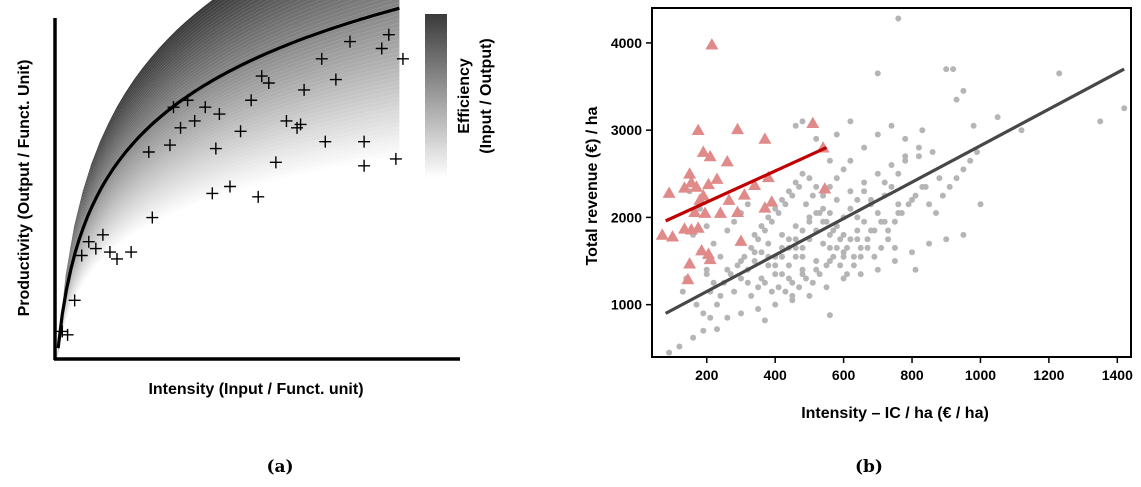 This screenshot has width=1141, height=487. Describe the element at coordinates (980, 375) in the screenshot. I see `x-tick-label: 1000` at that location.